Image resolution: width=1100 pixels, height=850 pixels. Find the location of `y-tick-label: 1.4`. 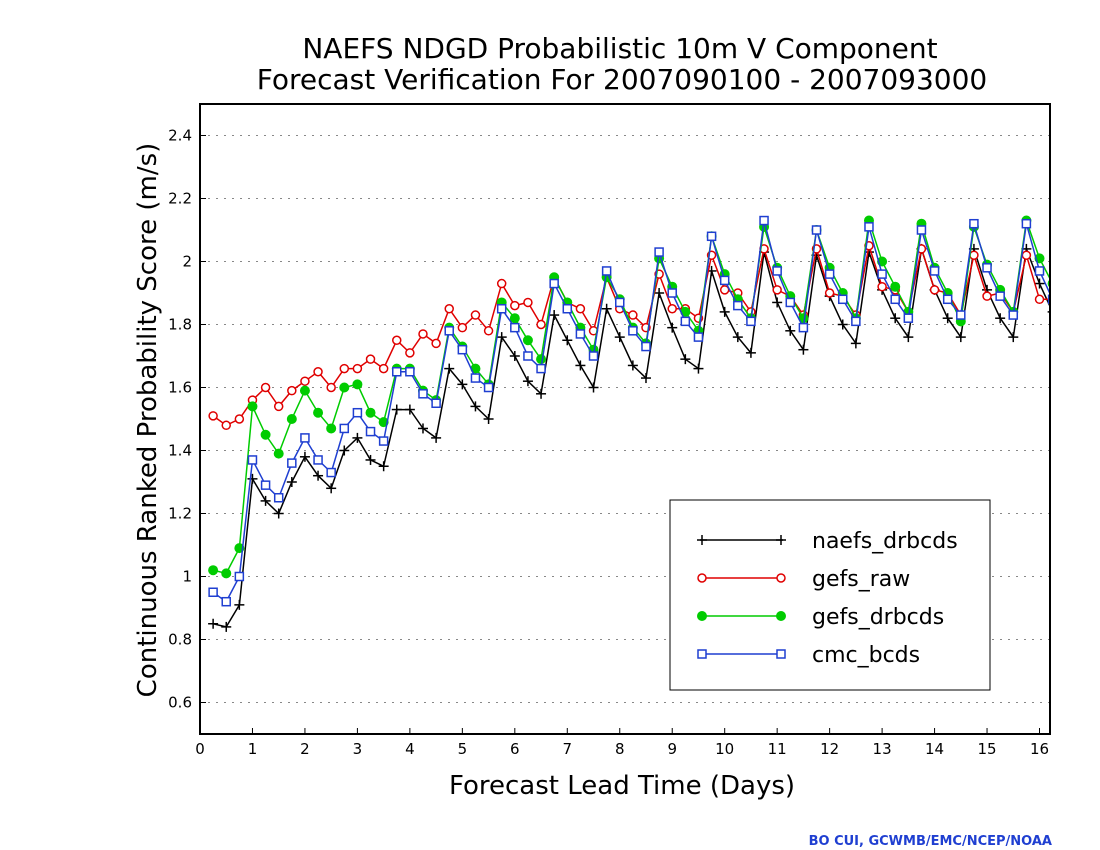

y-tick-label: 1.4 is located at coordinates (180, 451).